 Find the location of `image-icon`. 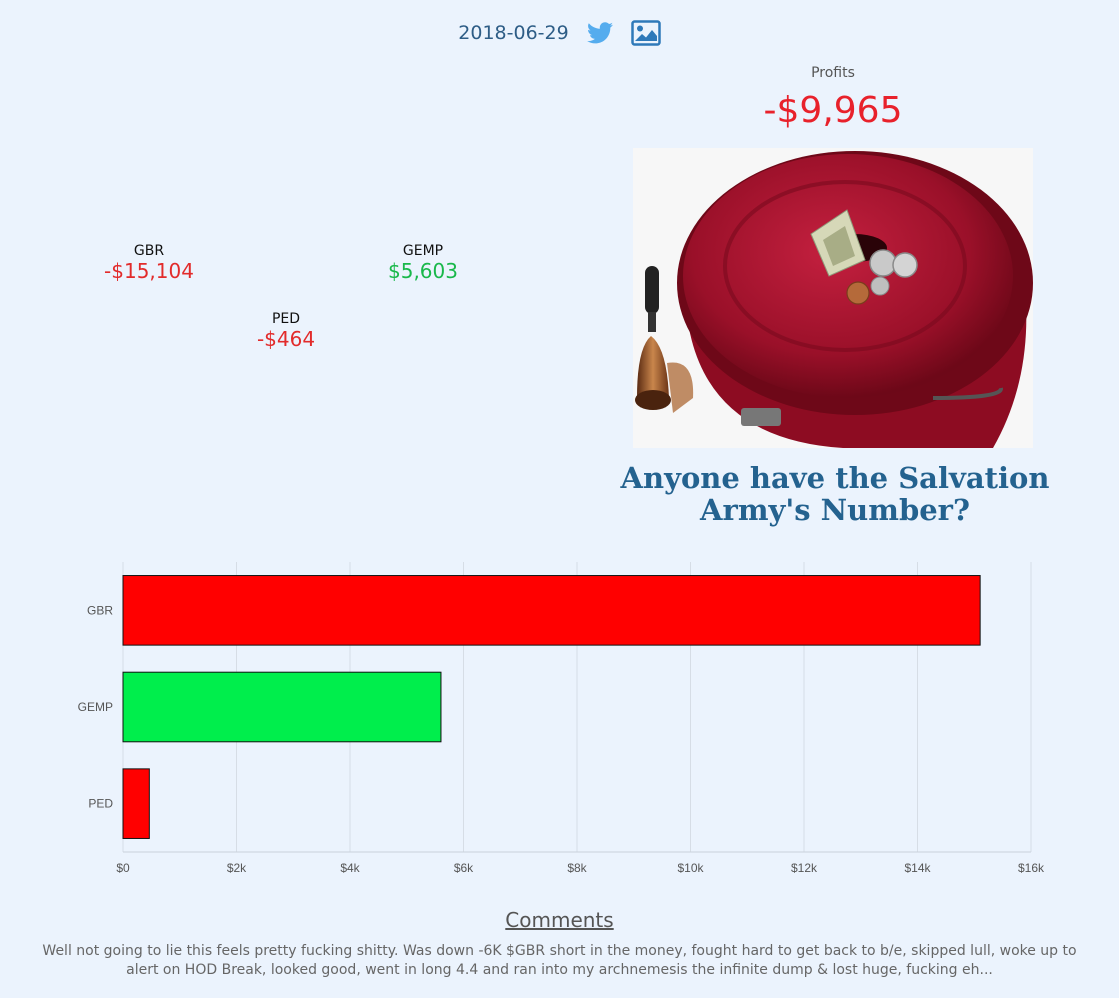

image-icon is located at coordinates (645, 33).